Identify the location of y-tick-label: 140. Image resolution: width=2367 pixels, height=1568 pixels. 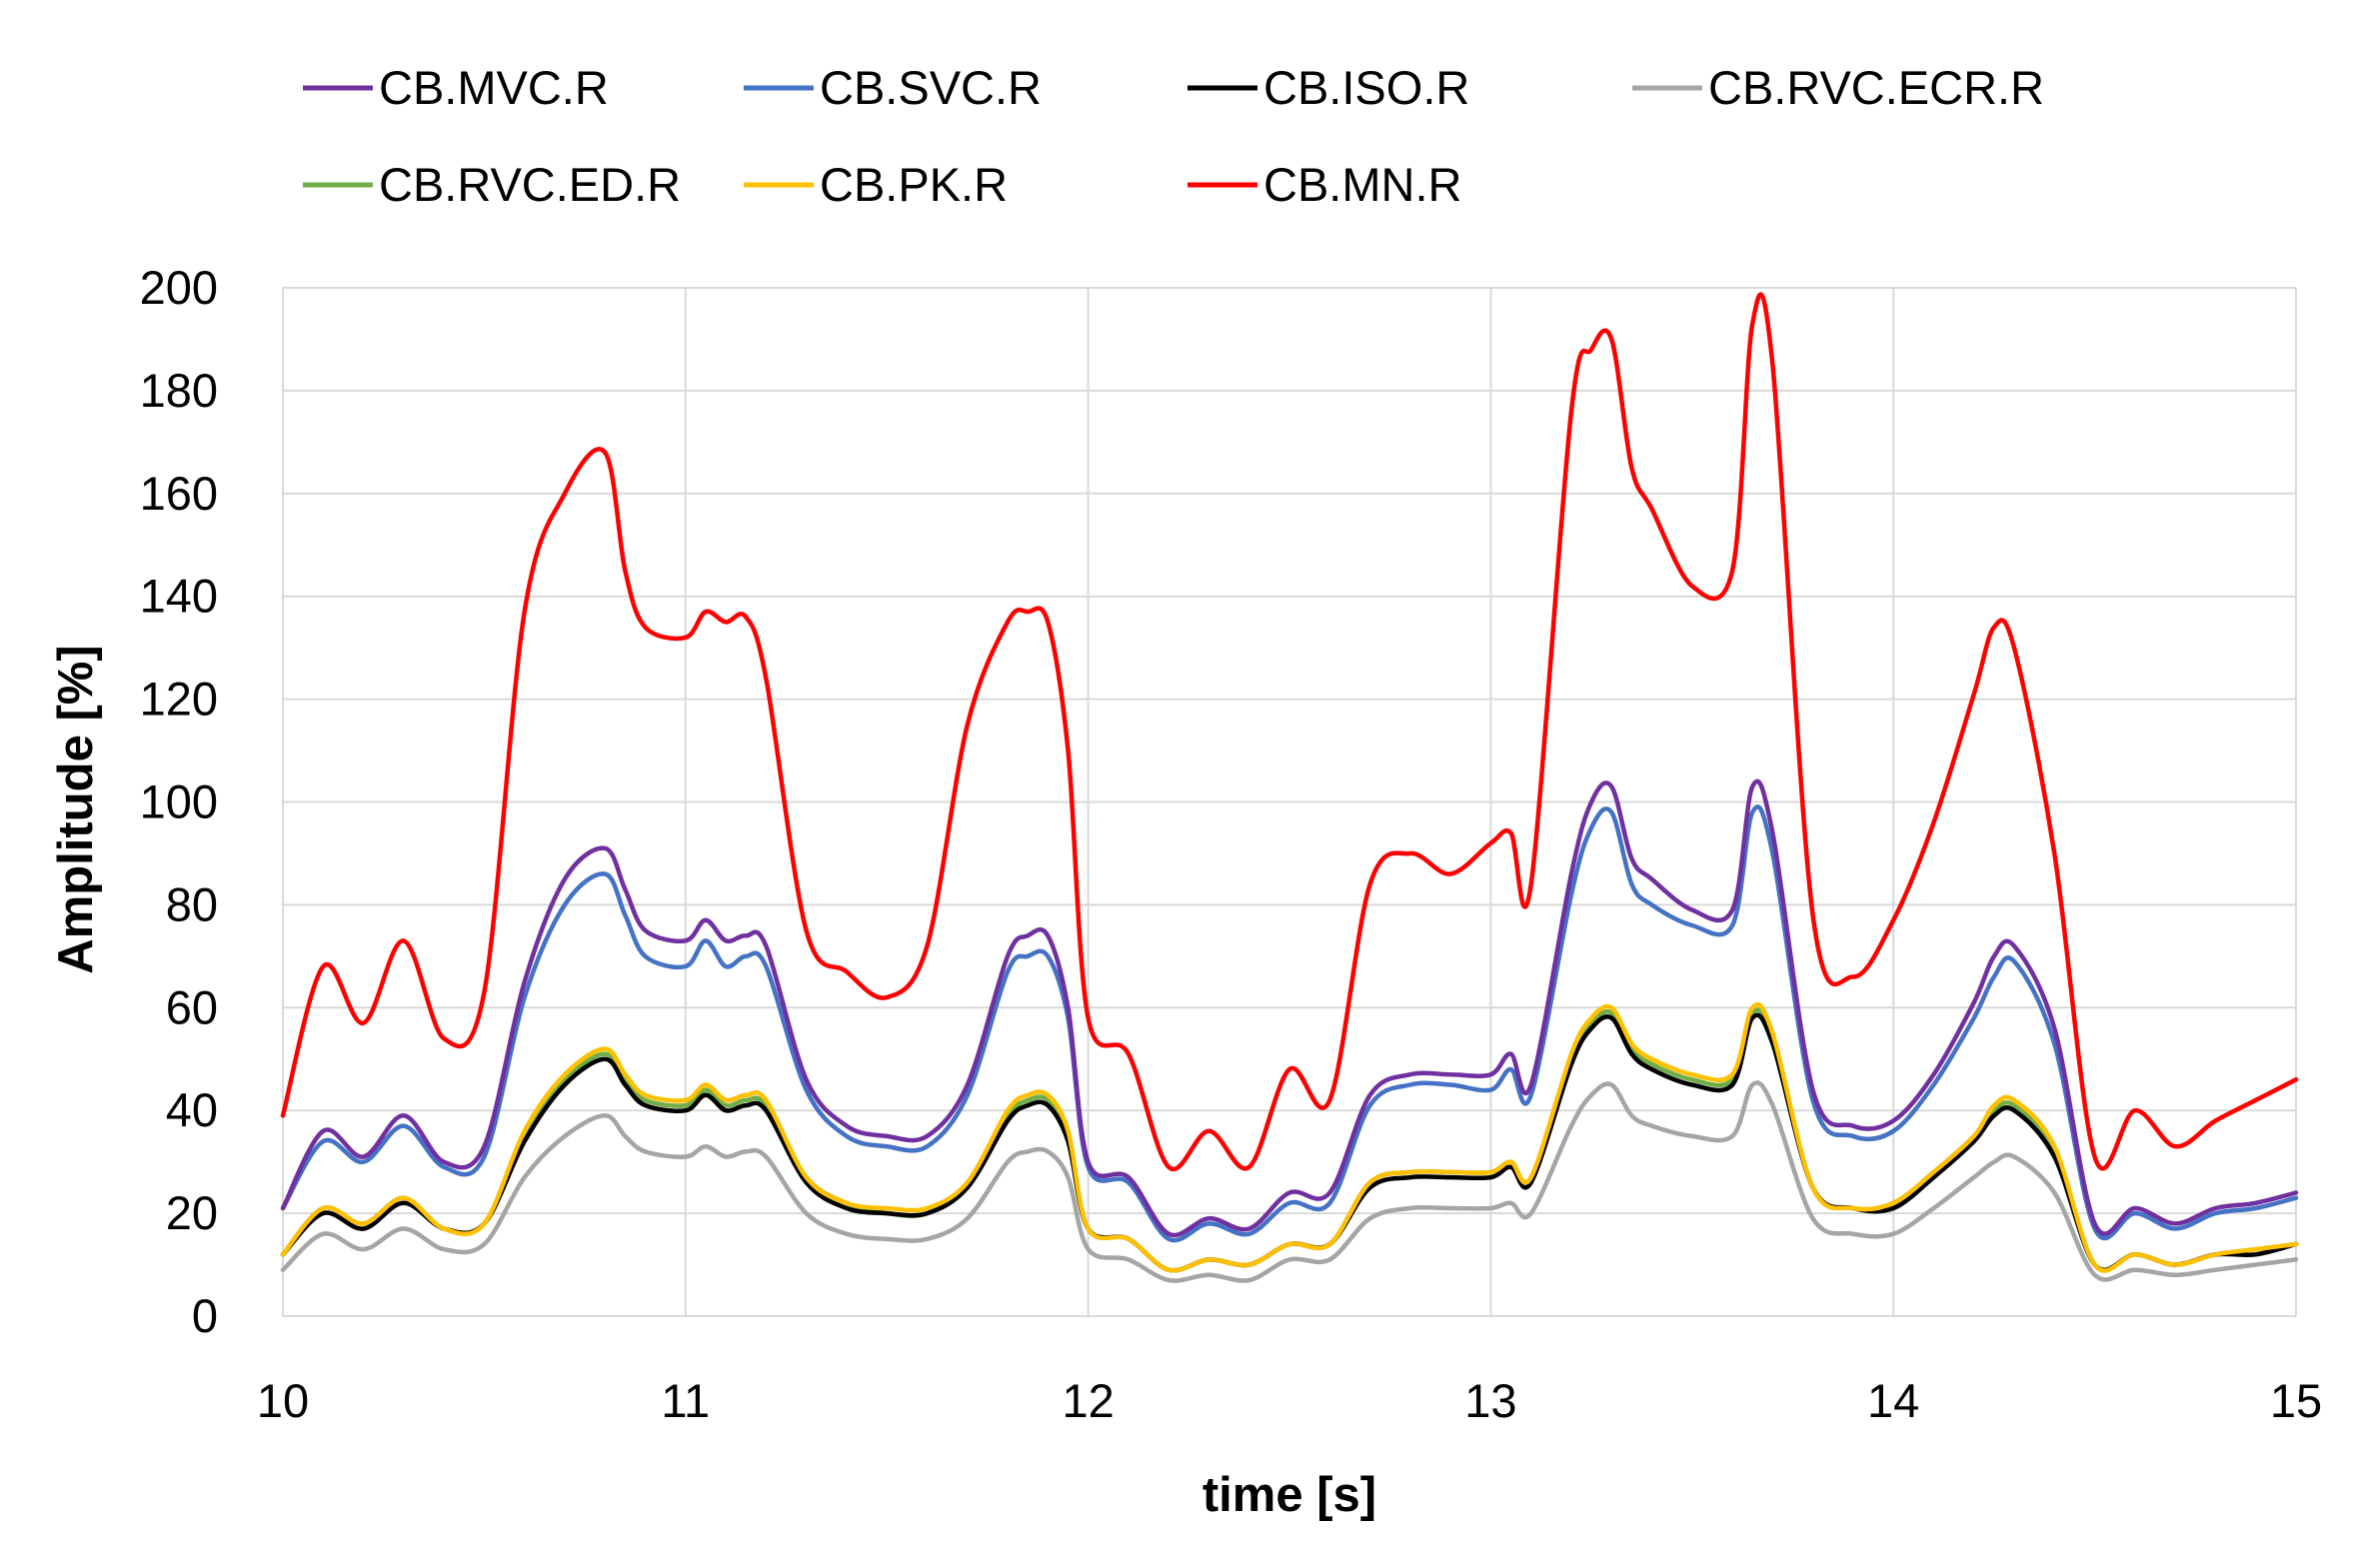
(179, 596).